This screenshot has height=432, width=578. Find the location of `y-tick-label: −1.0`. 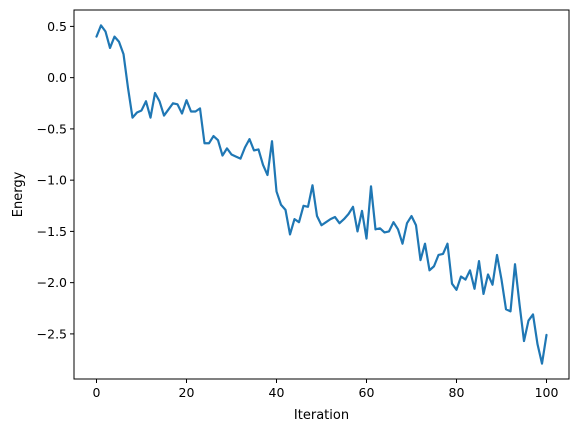

y-tick-label: −1.0 is located at coordinates (52, 180).